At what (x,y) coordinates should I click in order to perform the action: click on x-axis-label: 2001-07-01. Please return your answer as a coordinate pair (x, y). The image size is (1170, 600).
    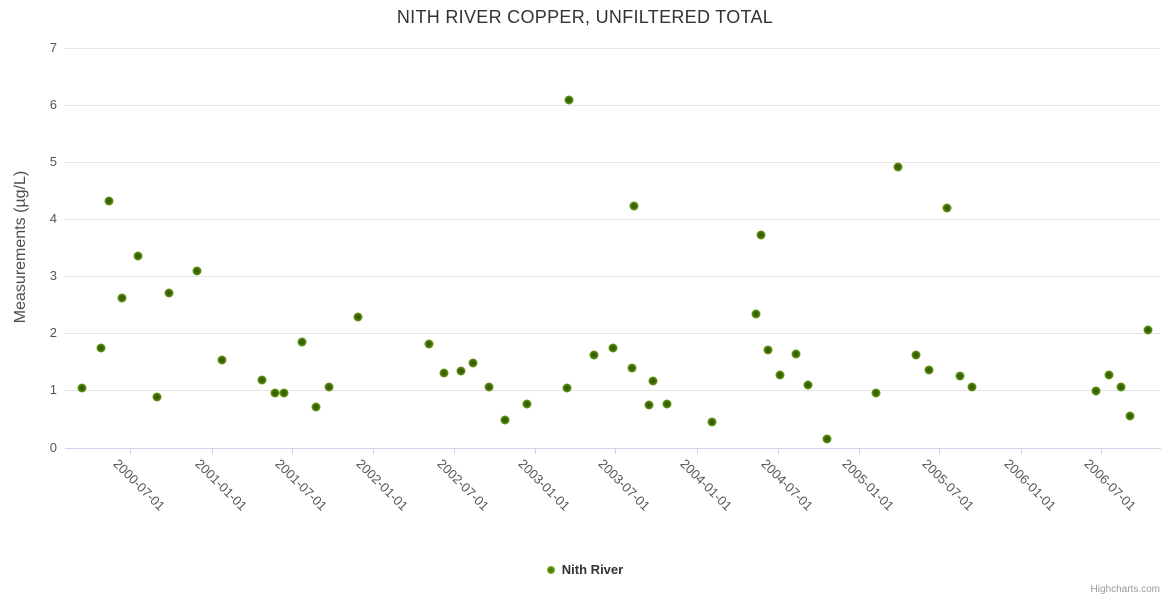
    Looking at the image, I should click on (301, 485).